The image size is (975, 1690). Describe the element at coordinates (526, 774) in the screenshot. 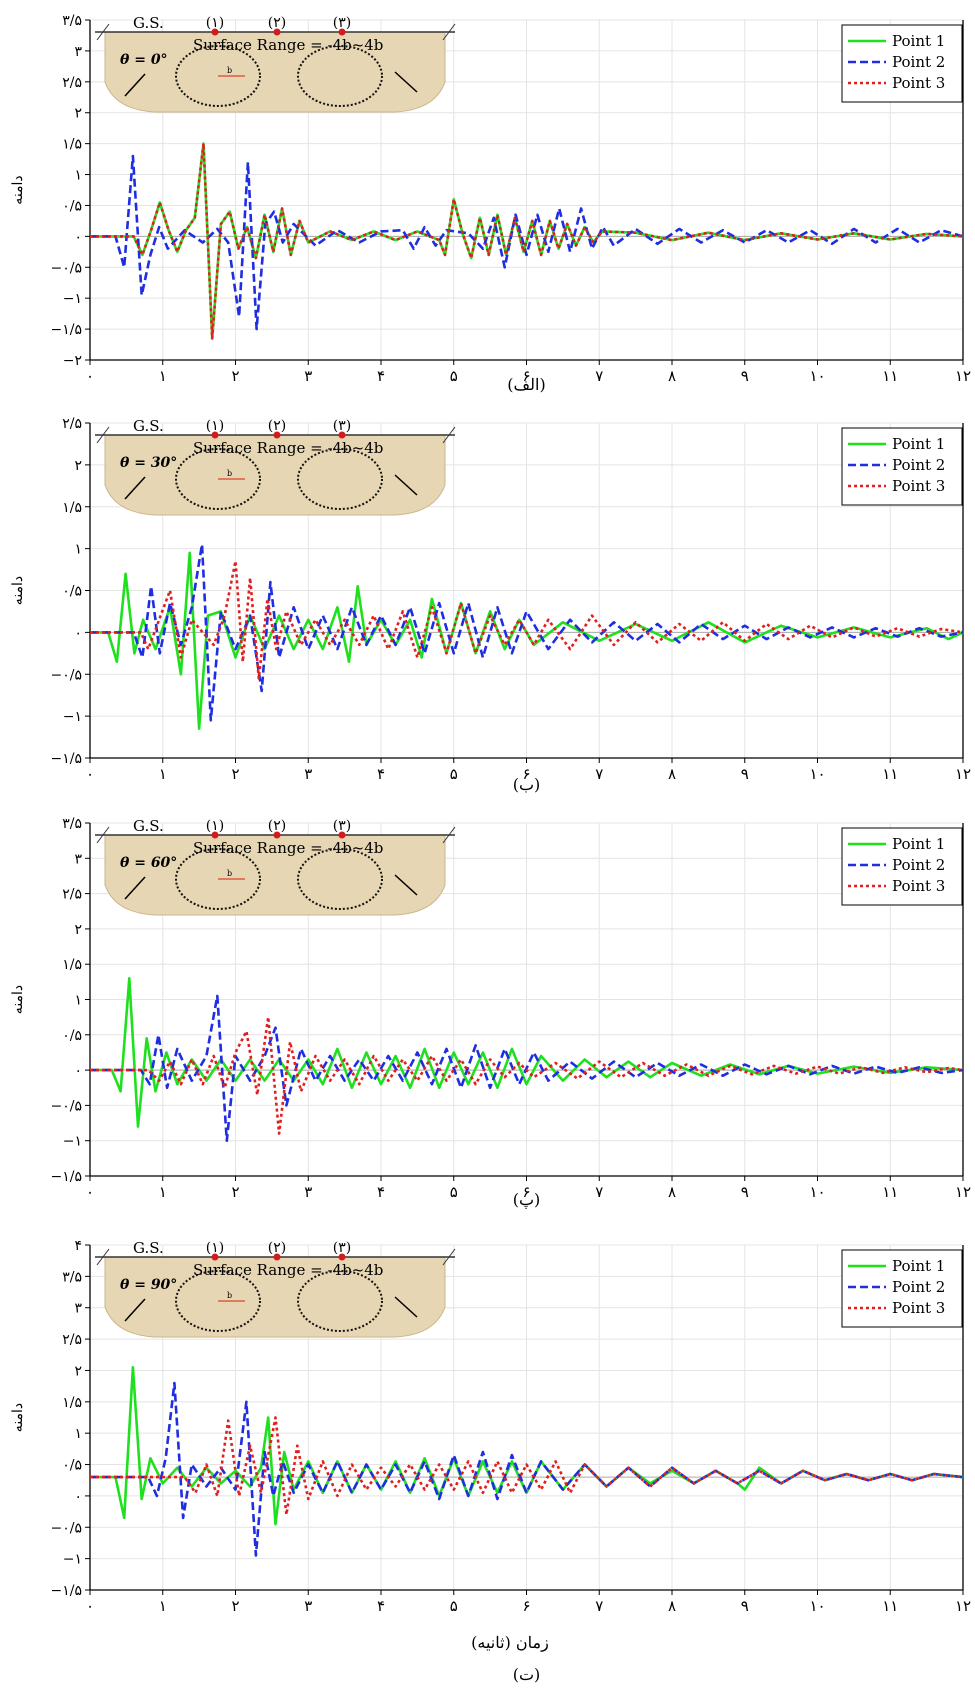

I see `x-tick-label: ۶` at that location.